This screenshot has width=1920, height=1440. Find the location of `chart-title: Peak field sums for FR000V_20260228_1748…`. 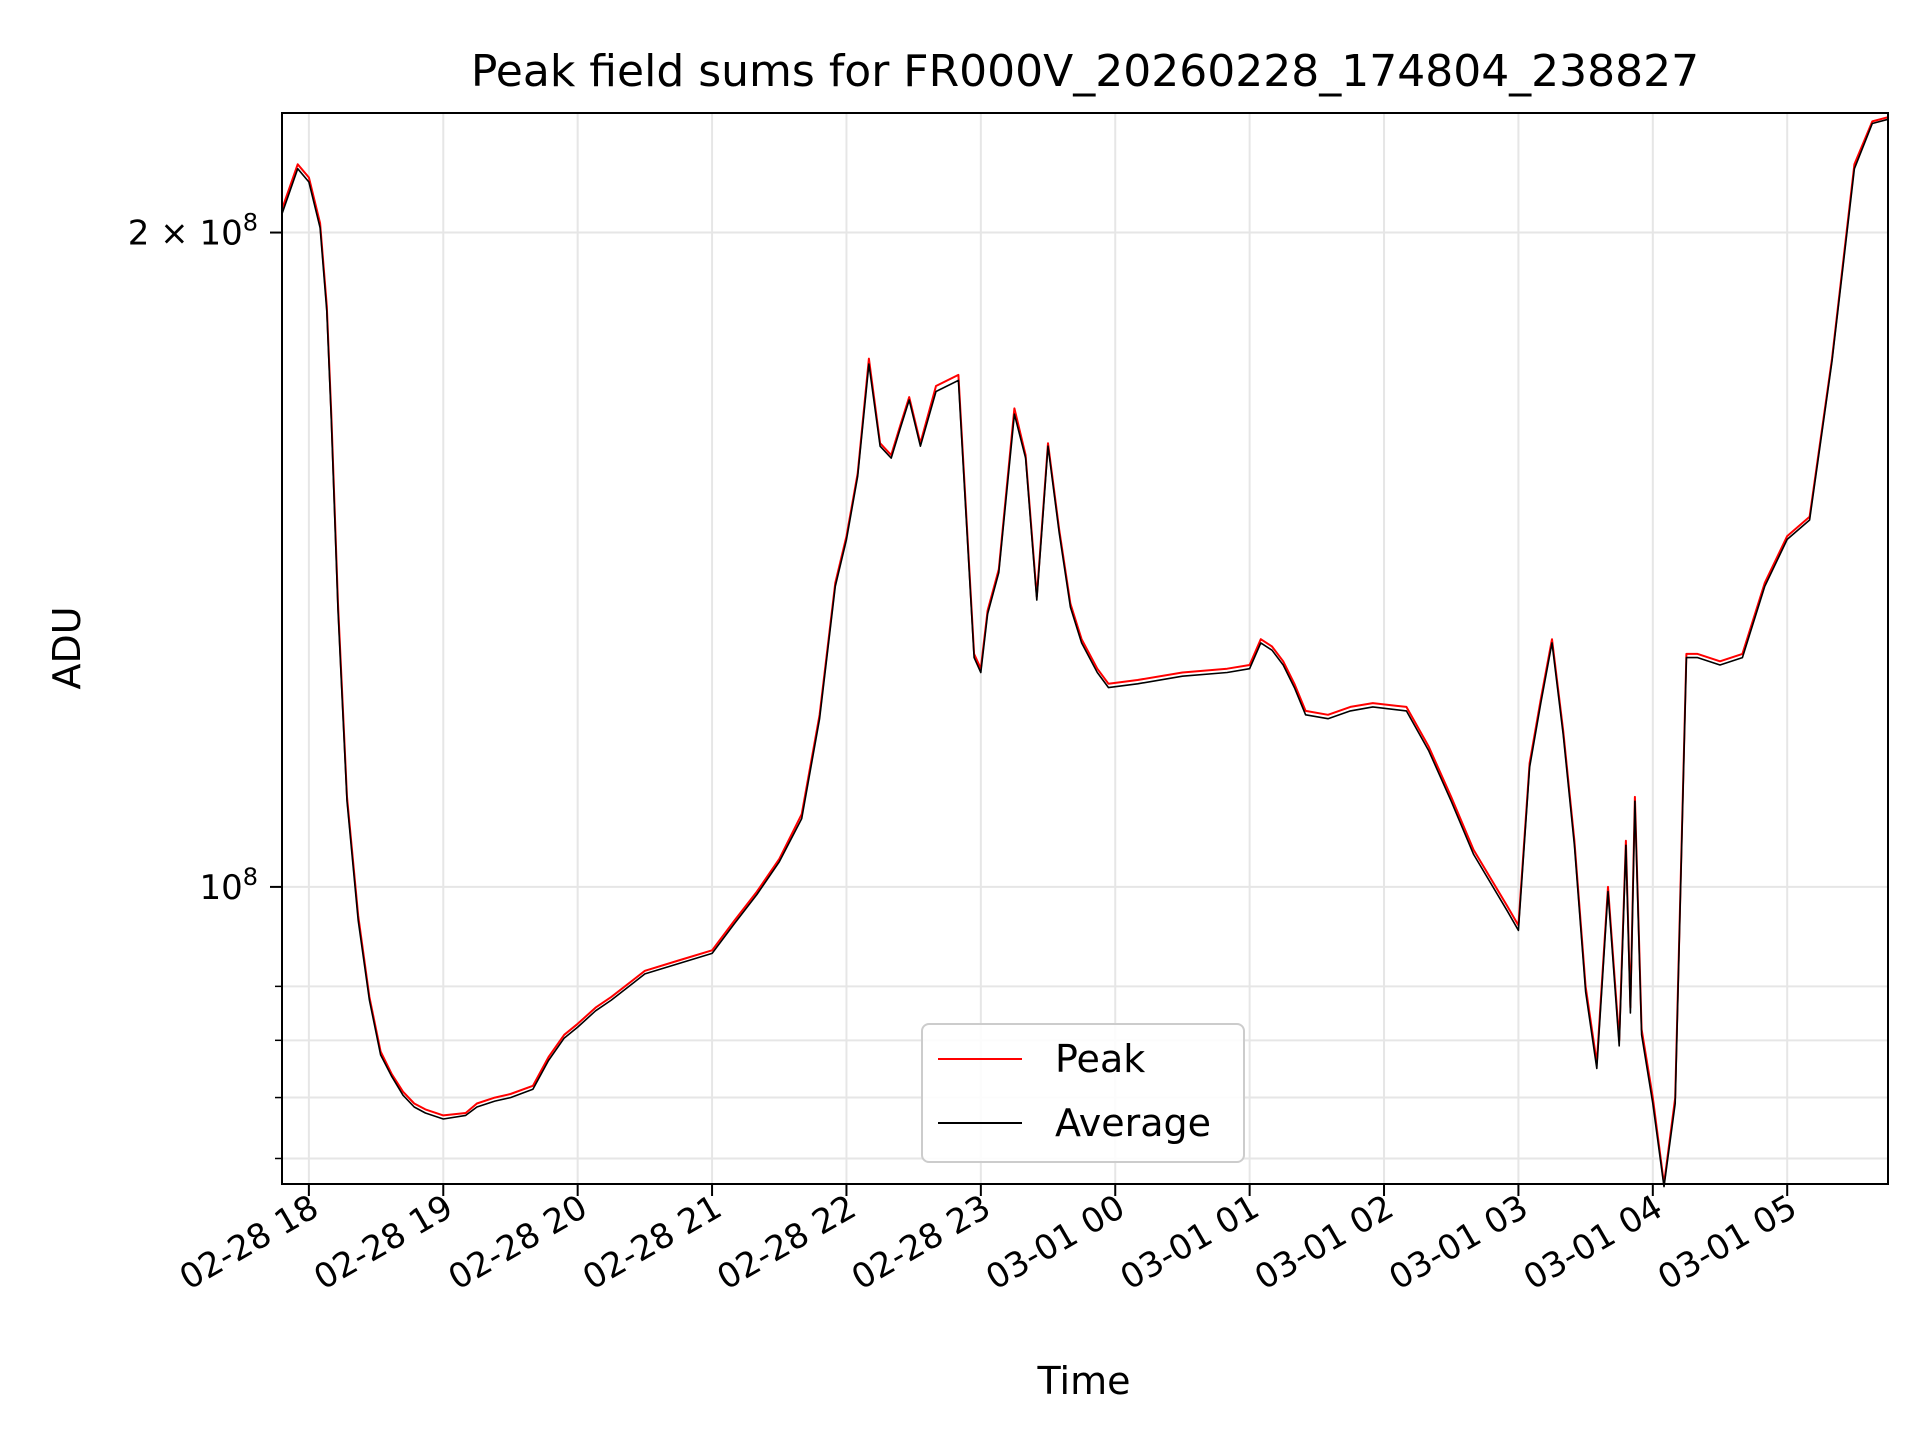

chart-title: Peak field sums for FR000V_20260228_1748… is located at coordinates (1085, 71).